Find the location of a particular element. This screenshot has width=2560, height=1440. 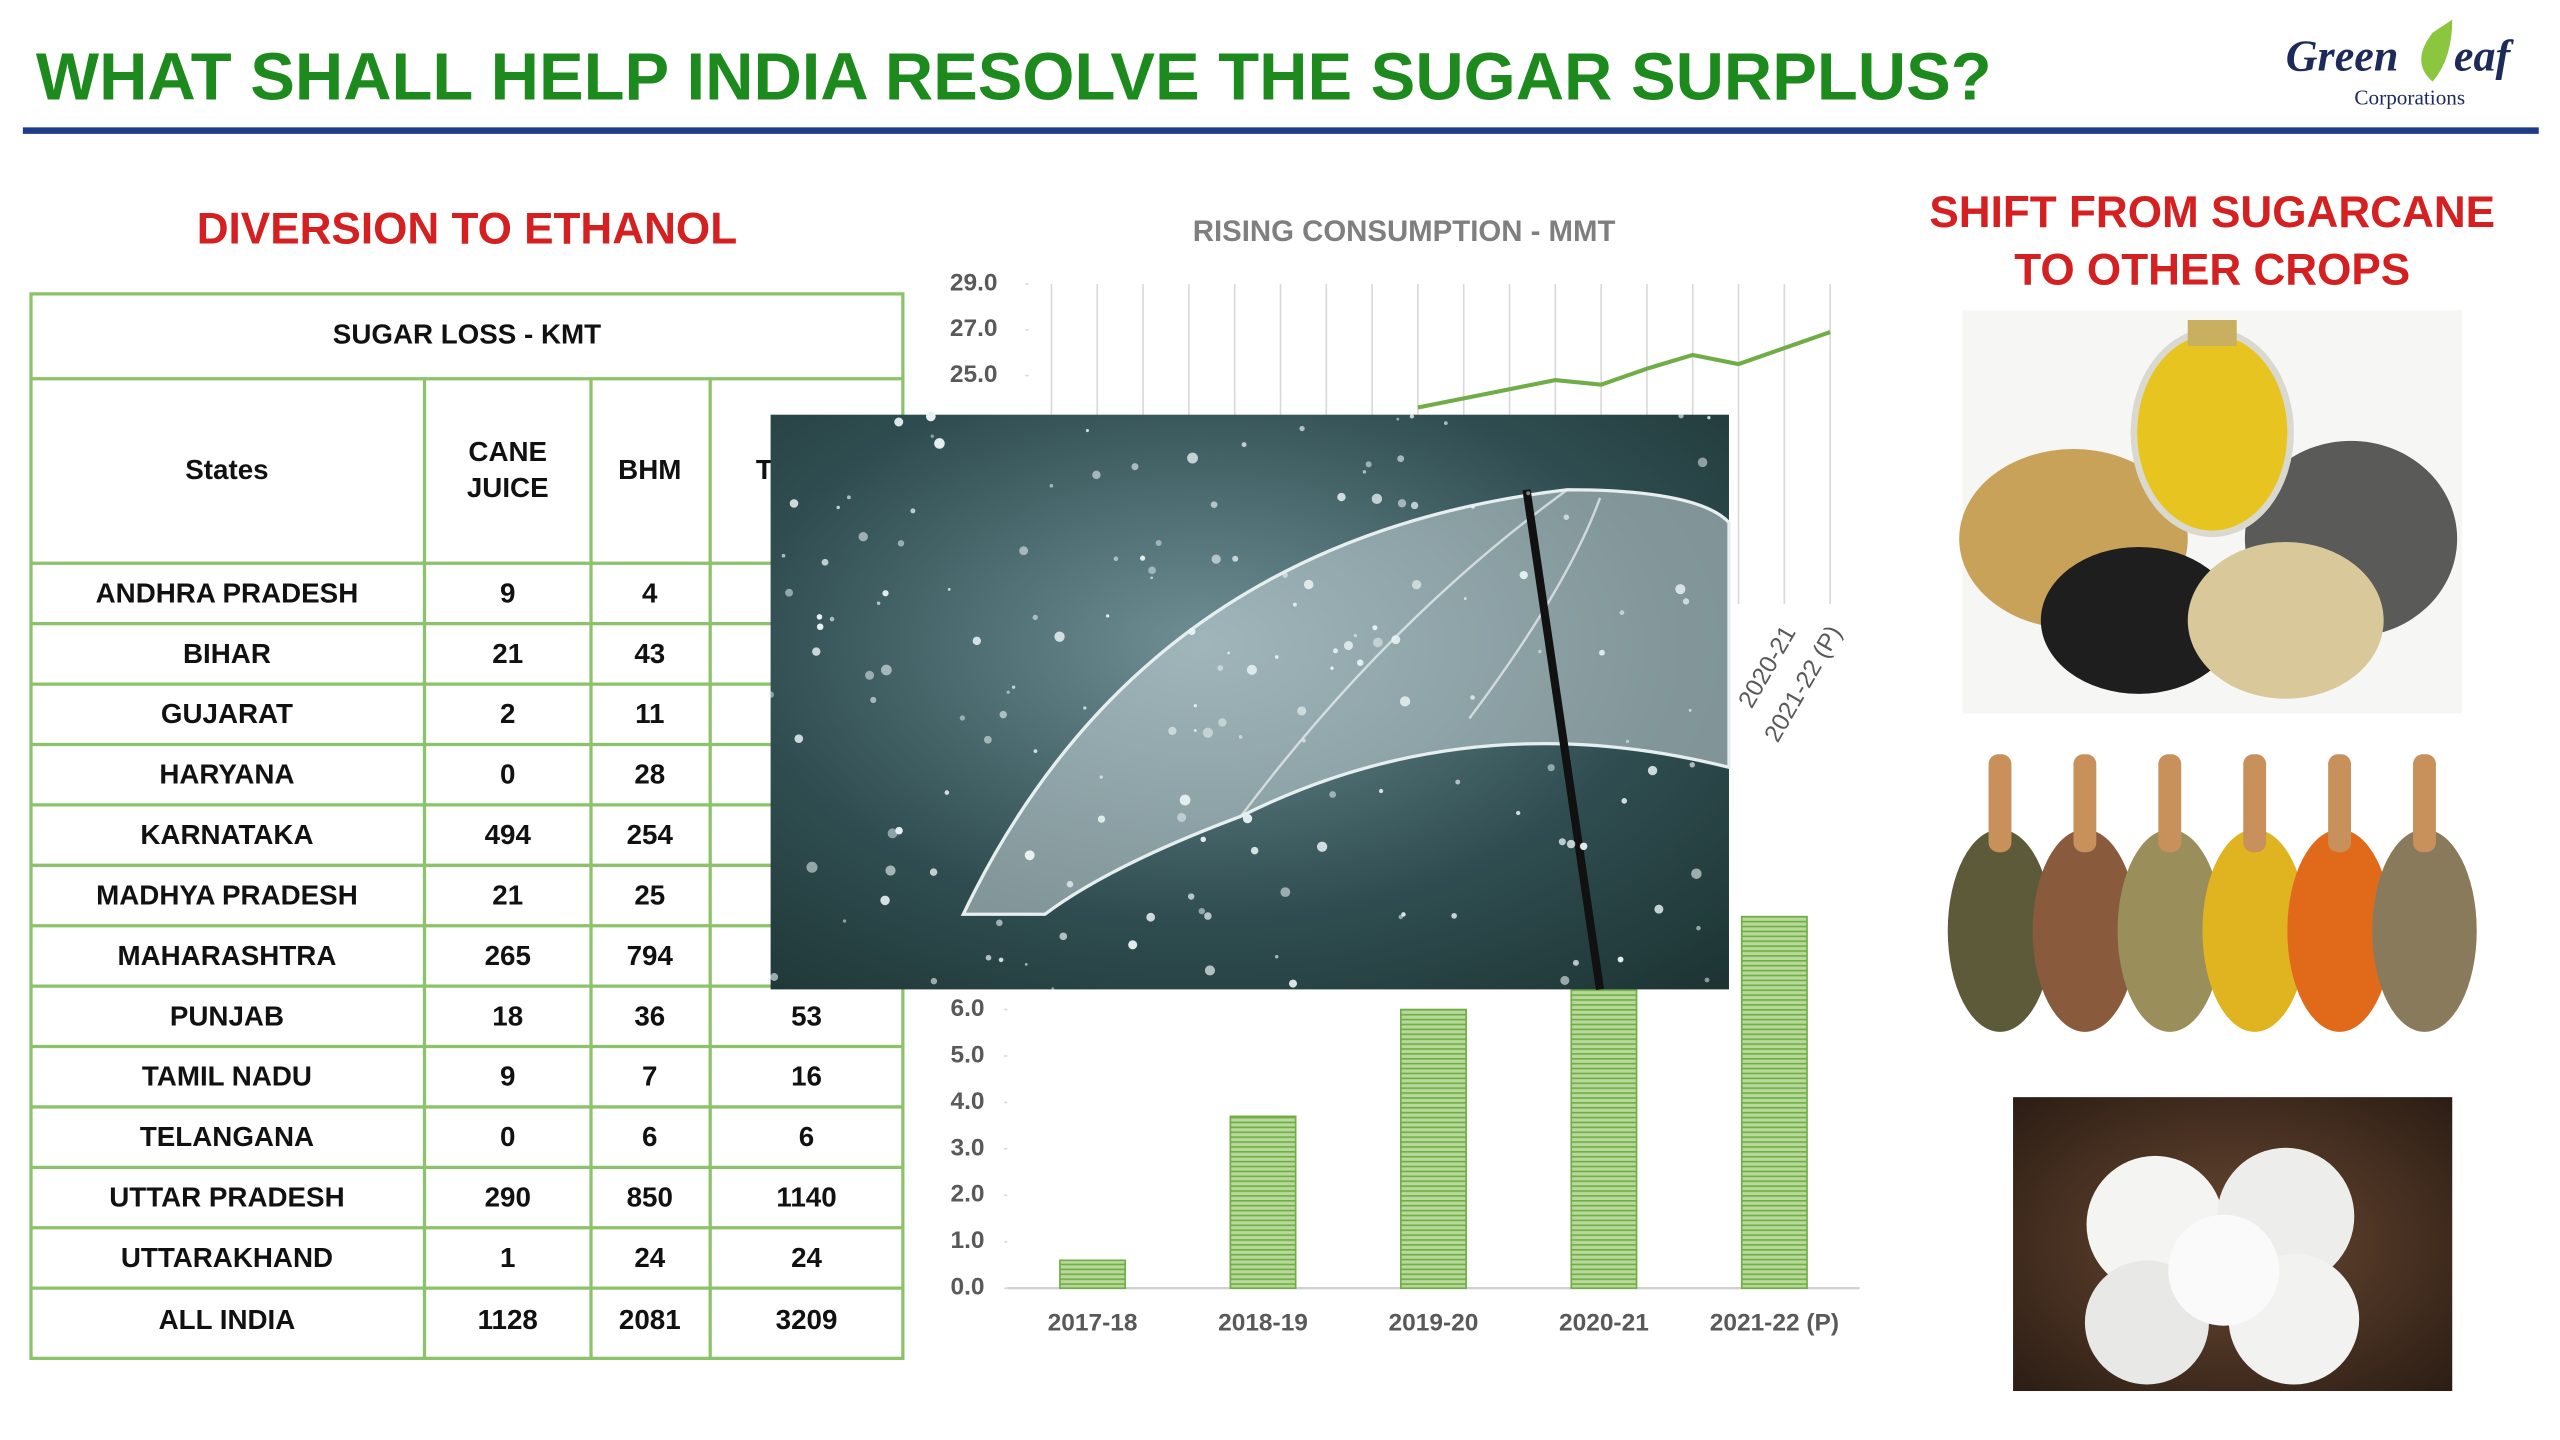

section-heading: SHIFT FROM SUGARCANE is located at coordinates (2212, 212).